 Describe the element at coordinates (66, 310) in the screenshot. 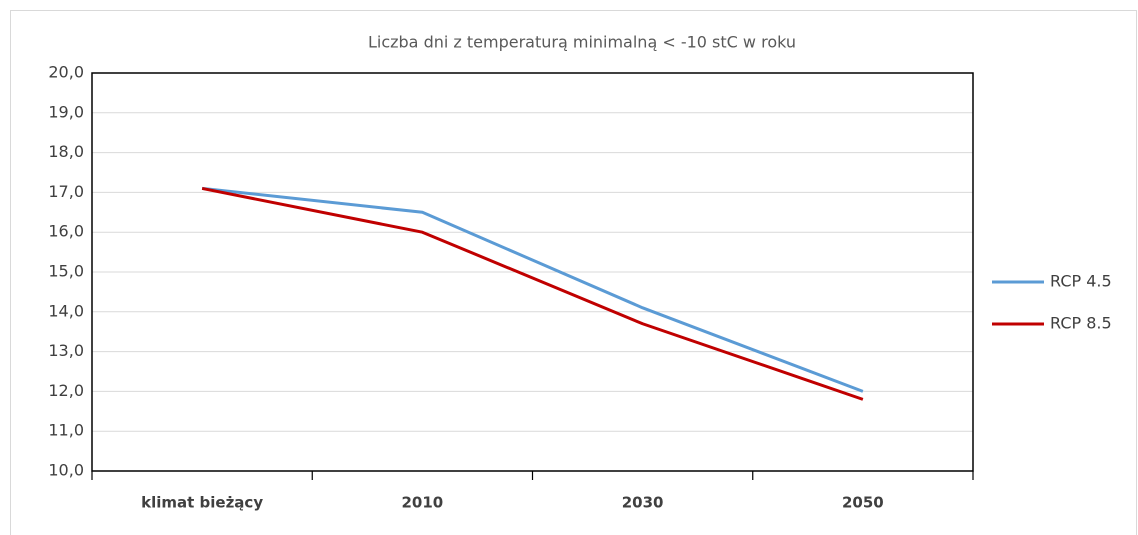

I see `y-tick-label: 14,0` at that location.